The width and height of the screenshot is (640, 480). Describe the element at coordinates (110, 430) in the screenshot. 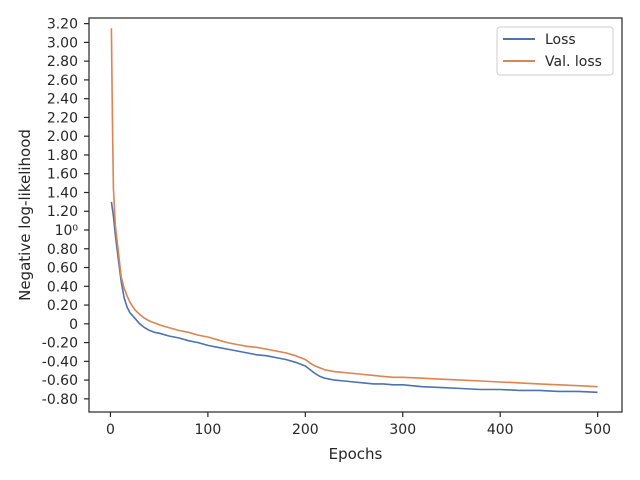

I see `x-tick-label: 0` at that location.